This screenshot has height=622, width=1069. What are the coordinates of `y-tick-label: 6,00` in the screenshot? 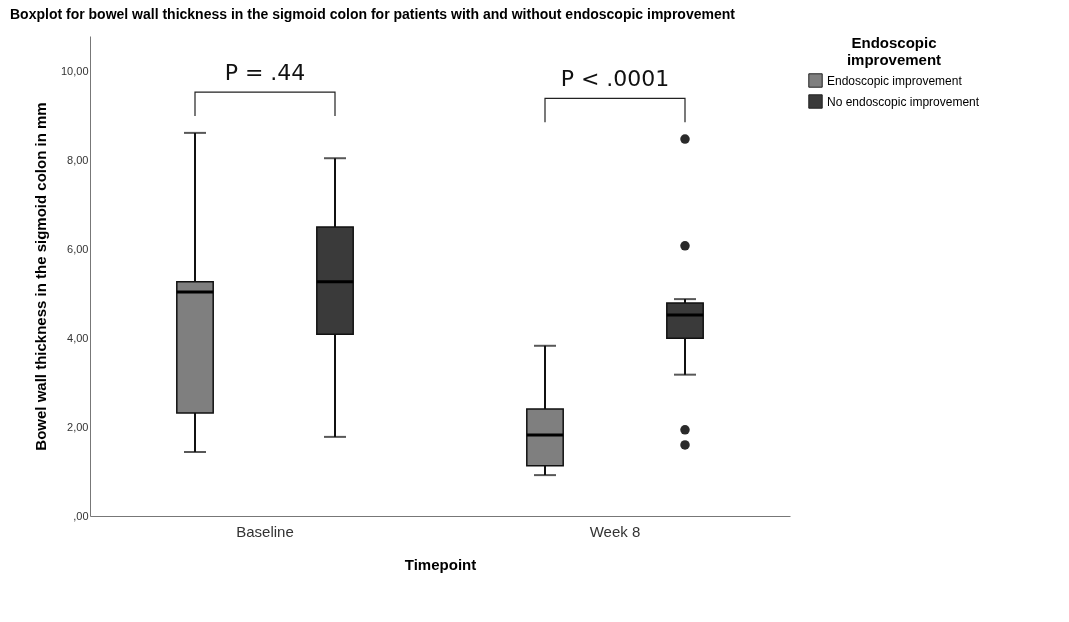 It's located at (78, 248).